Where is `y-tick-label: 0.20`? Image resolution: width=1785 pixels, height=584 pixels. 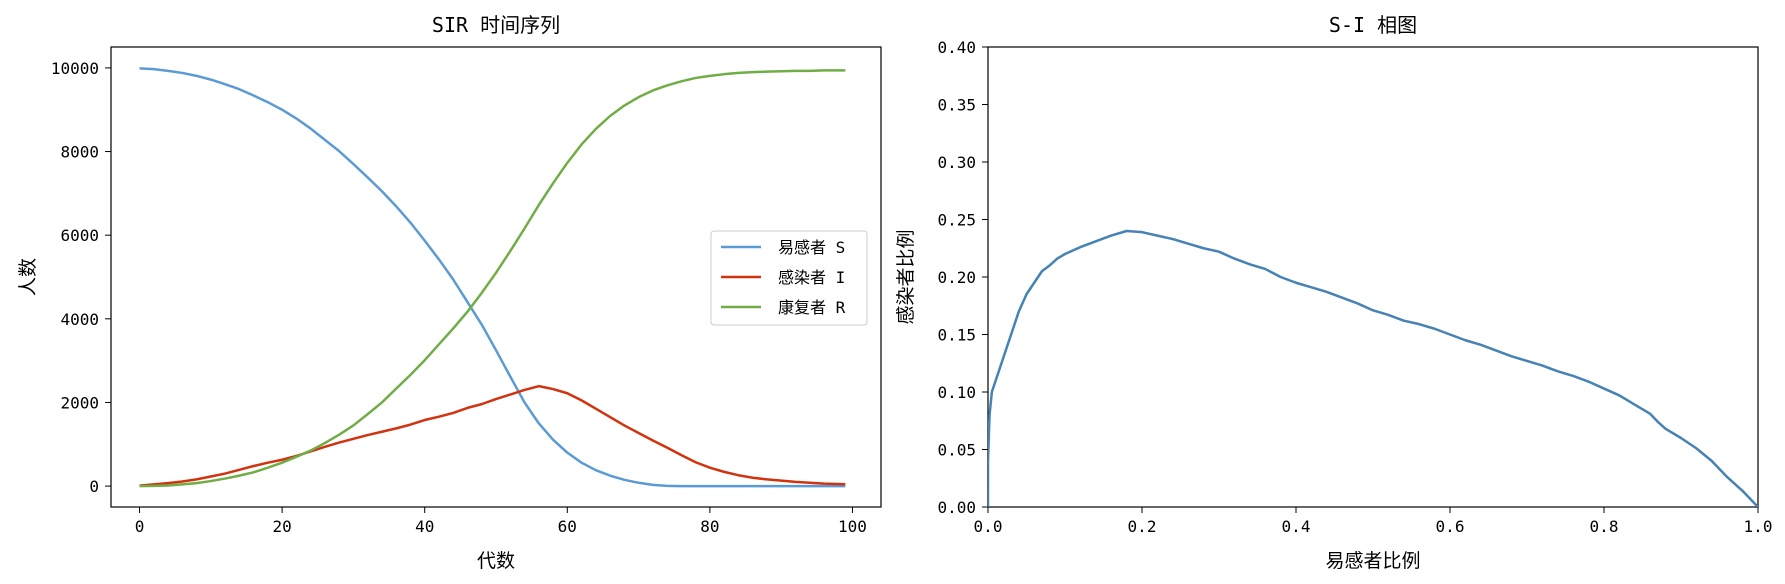 y-tick-label: 0.20 is located at coordinates (956, 277).